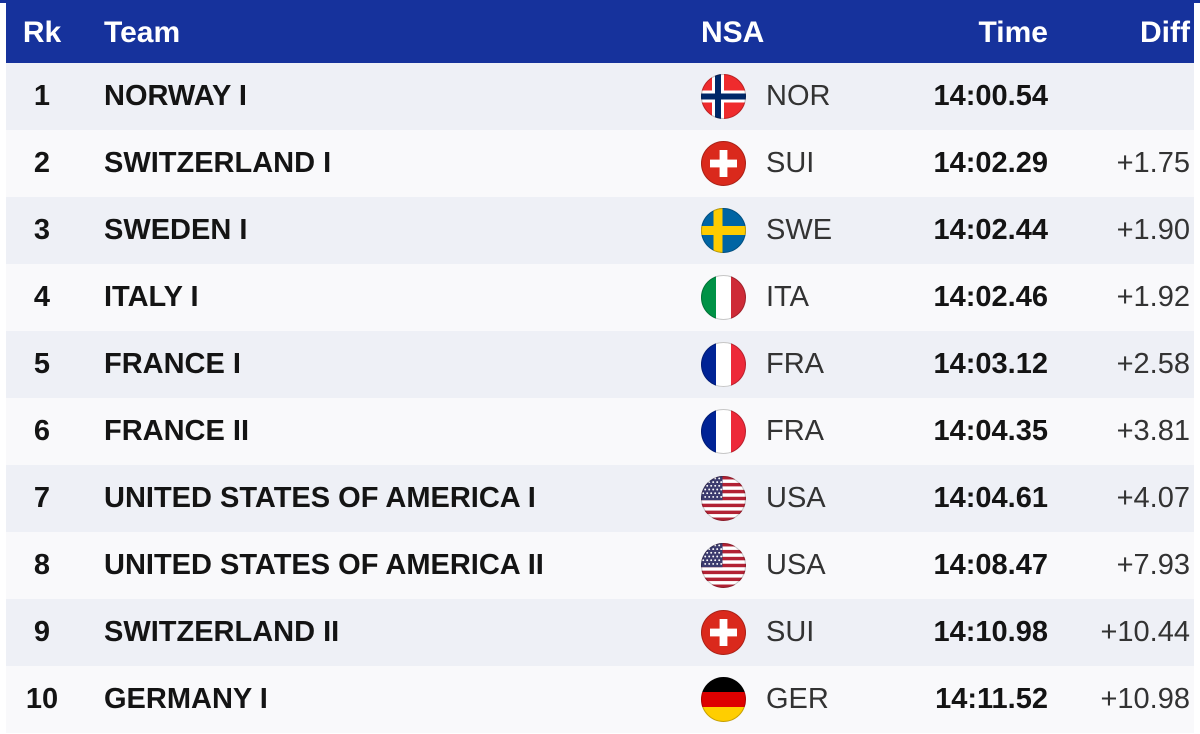 The image size is (1200, 734). What do you see at coordinates (733, 32) in the screenshot?
I see `header-nsa: NSA` at bounding box center [733, 32].